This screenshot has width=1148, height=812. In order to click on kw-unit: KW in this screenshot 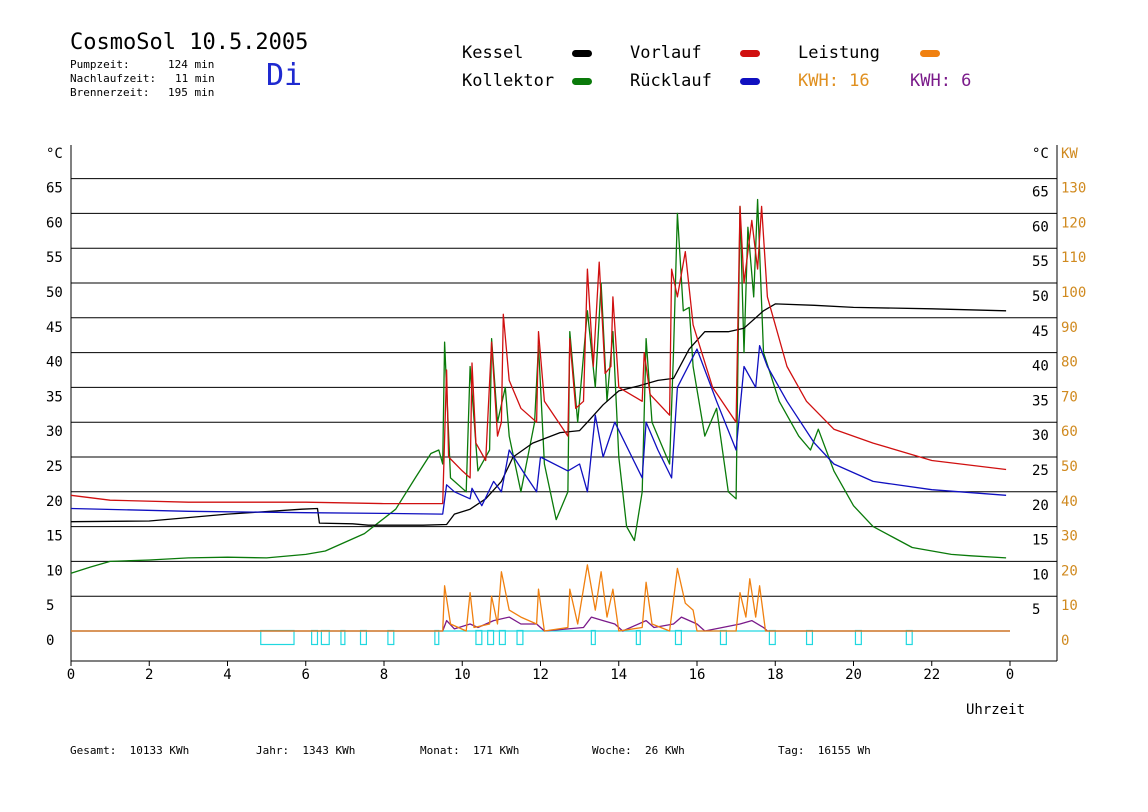, I will do `click(1069, 154)`.